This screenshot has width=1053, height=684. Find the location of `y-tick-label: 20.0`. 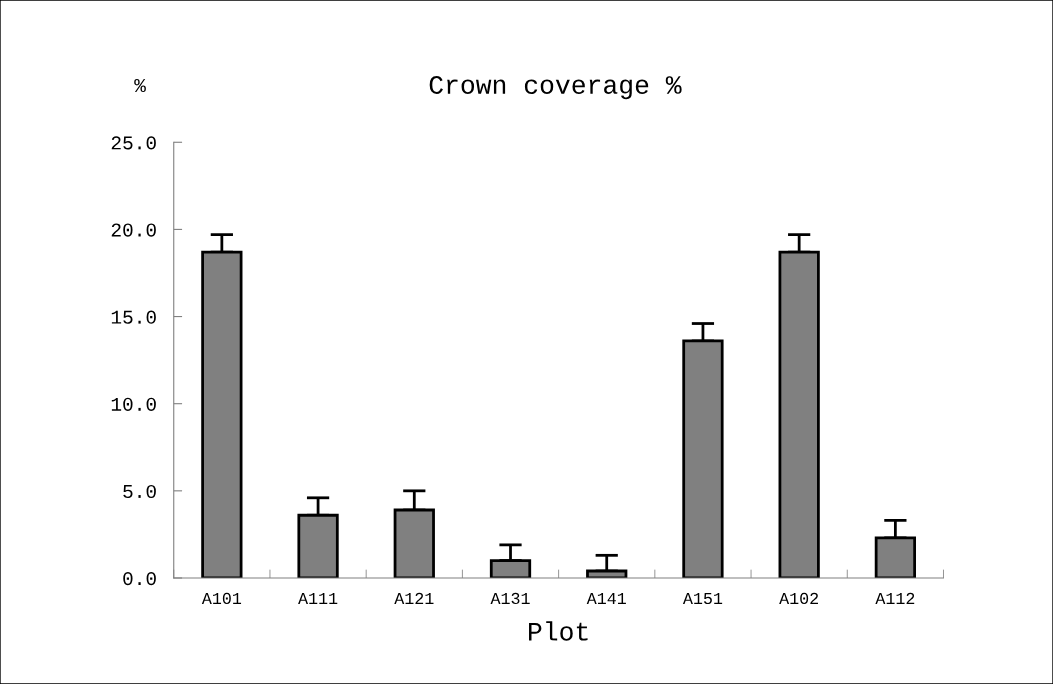

y-tick-label: 20.0 is located at coordinates (133, 230).